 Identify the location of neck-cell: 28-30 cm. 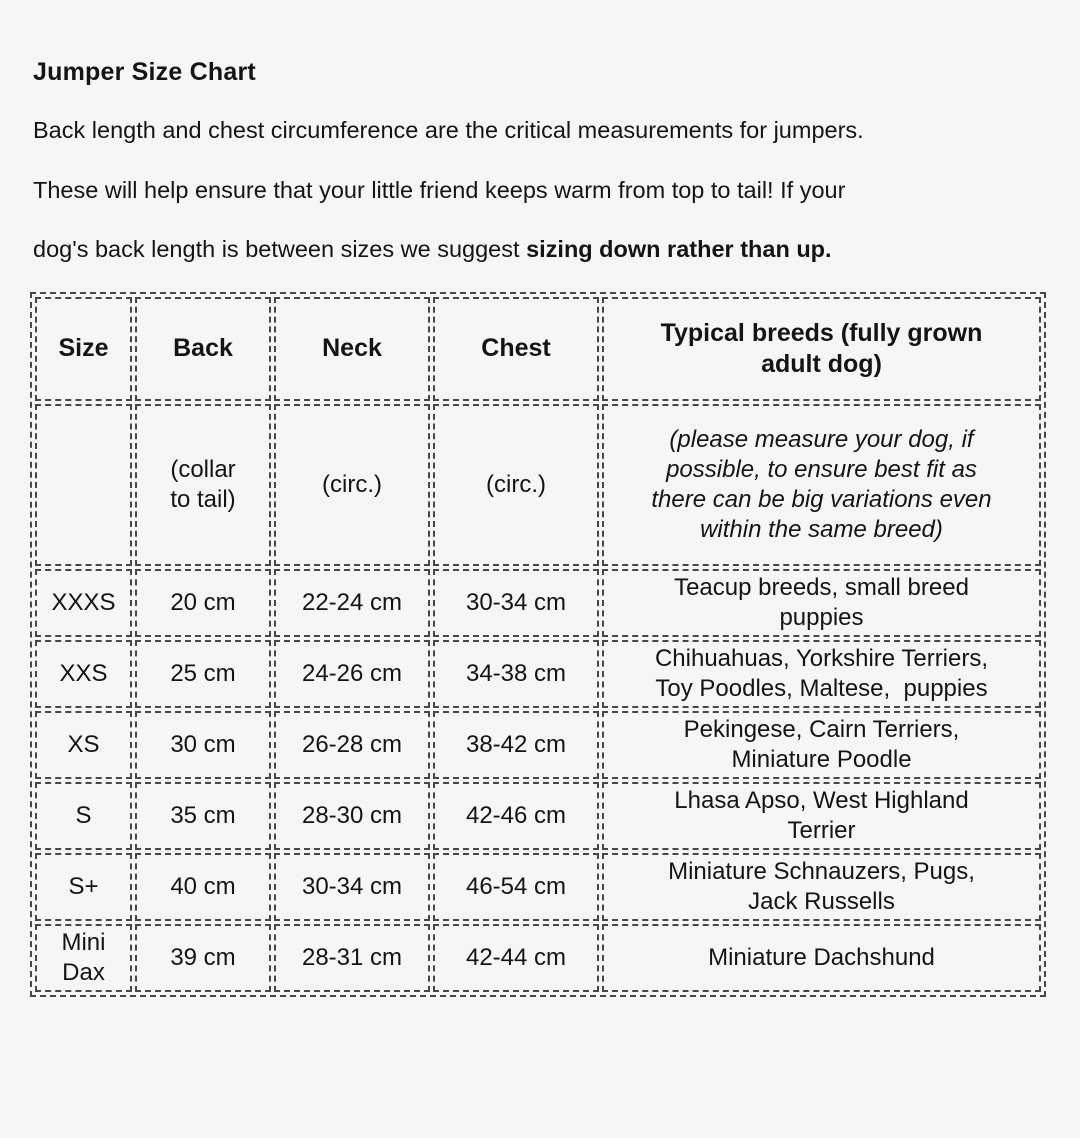
(352, 815).